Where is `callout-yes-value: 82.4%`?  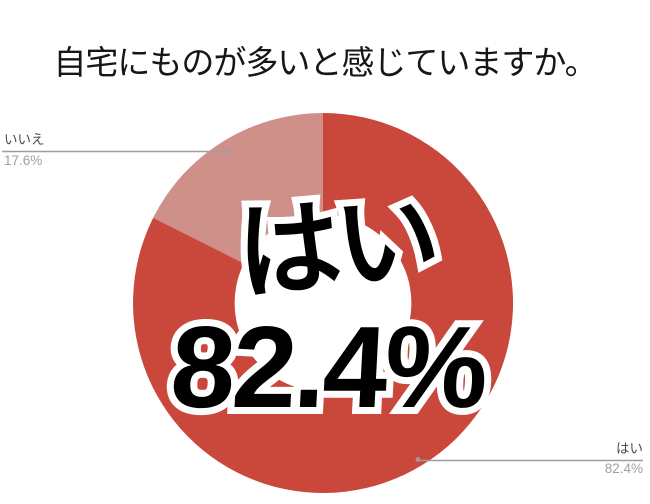 callout-yes-value: 82.4% is located at coordinates (623, 469).